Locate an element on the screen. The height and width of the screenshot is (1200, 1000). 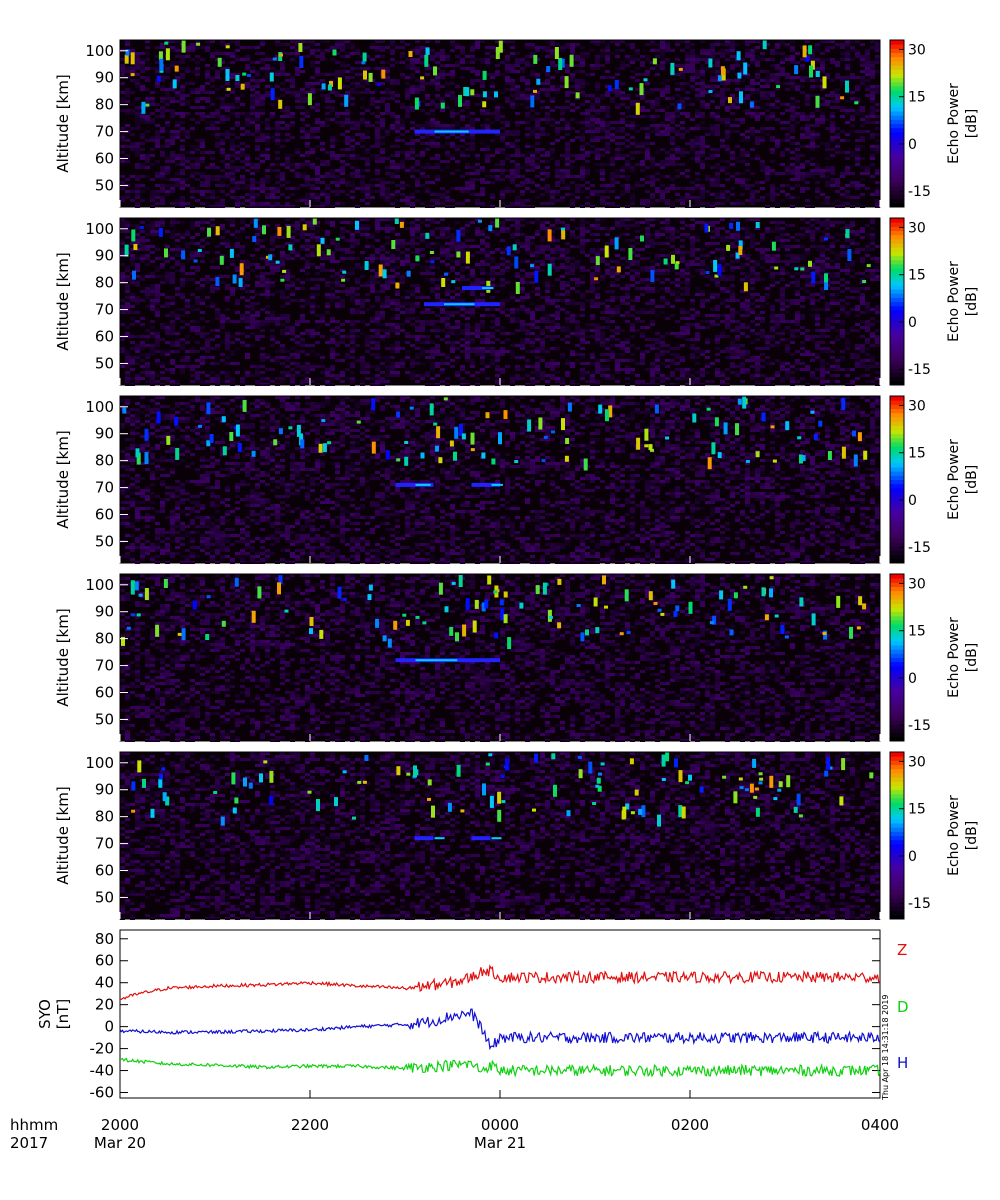
x-tick-label: 2000 is located at coordinates (120, 1125).